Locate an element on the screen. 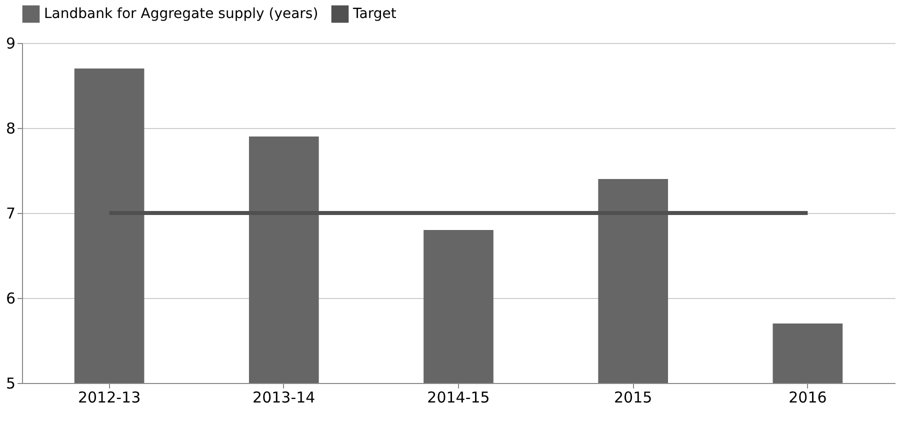  y-tick-label: 8 is located at coordinates (11, 129).